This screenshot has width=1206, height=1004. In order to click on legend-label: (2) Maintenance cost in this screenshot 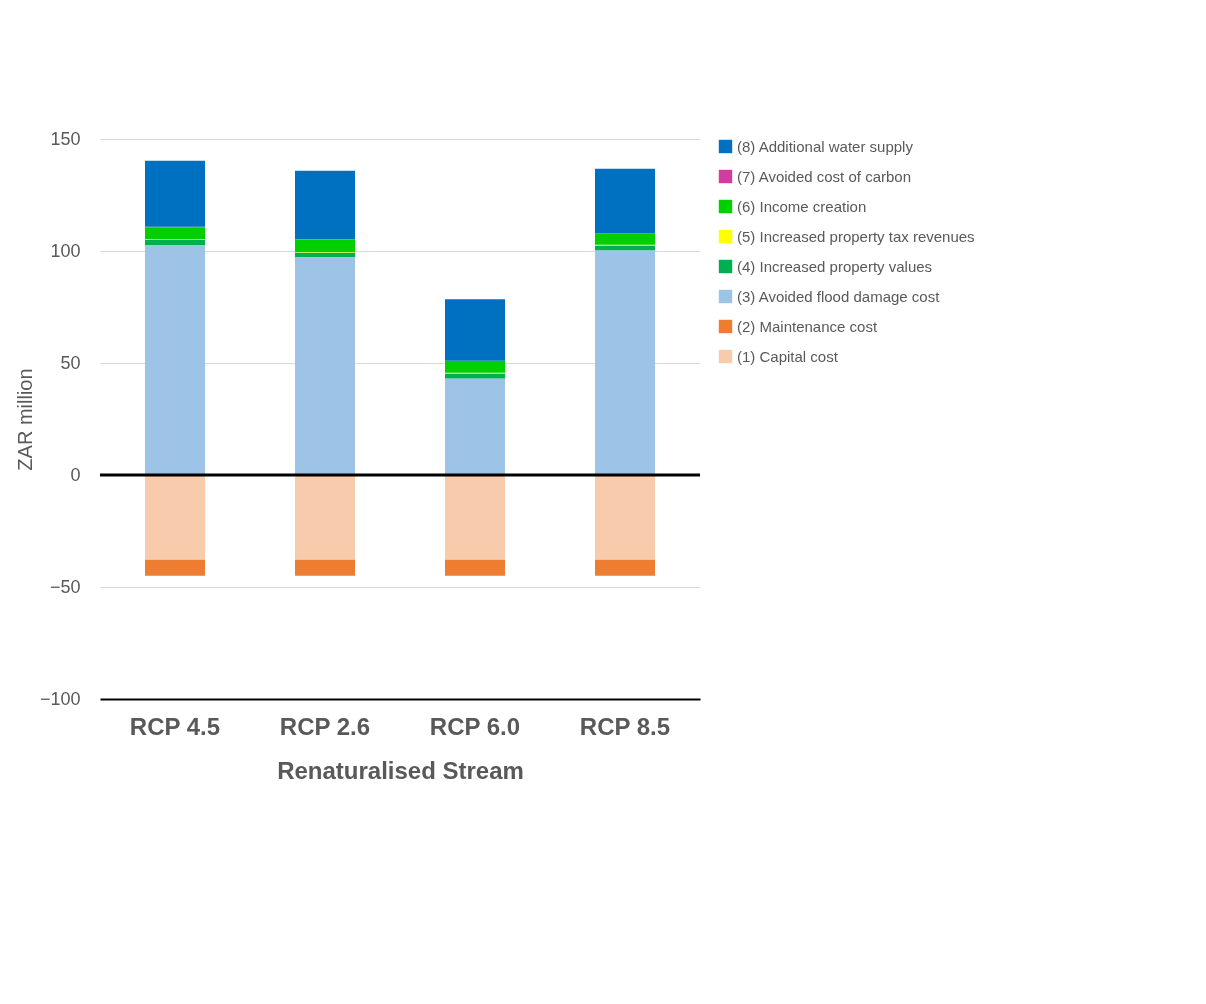, I will do `click(807, 326)`.